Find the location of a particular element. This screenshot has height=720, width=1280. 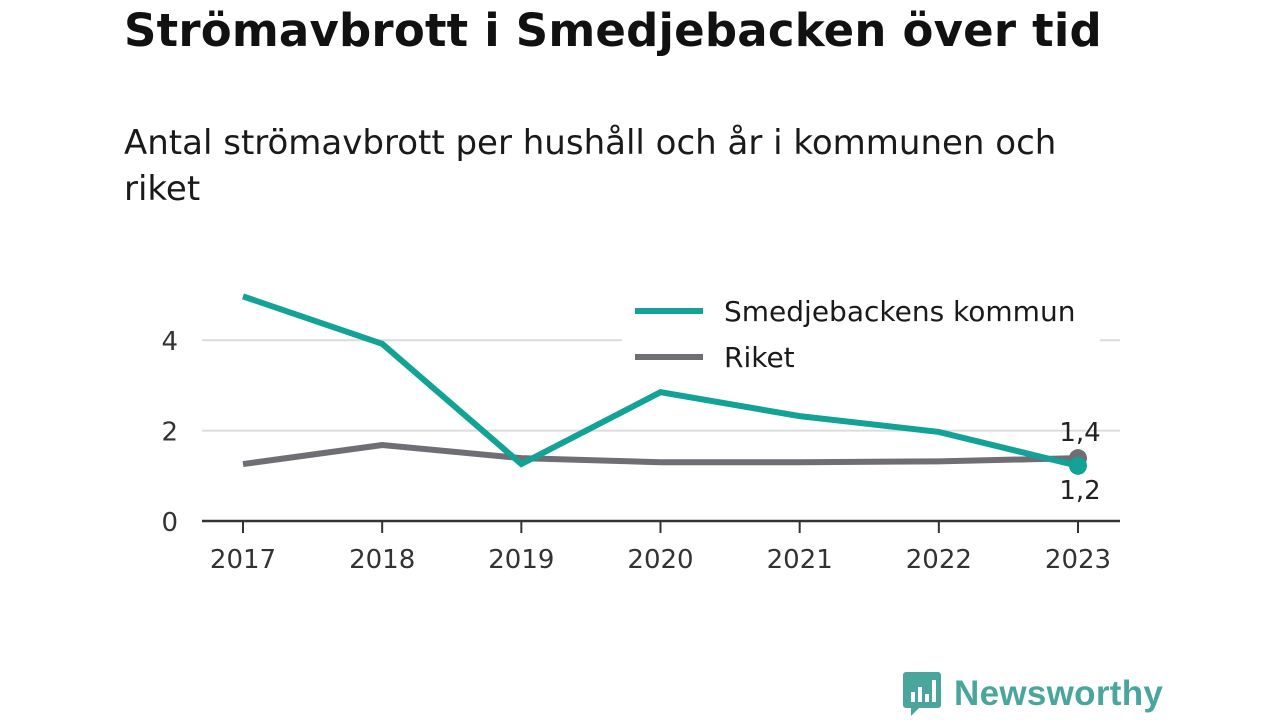

legend-background is located at coordinates (861, 334).